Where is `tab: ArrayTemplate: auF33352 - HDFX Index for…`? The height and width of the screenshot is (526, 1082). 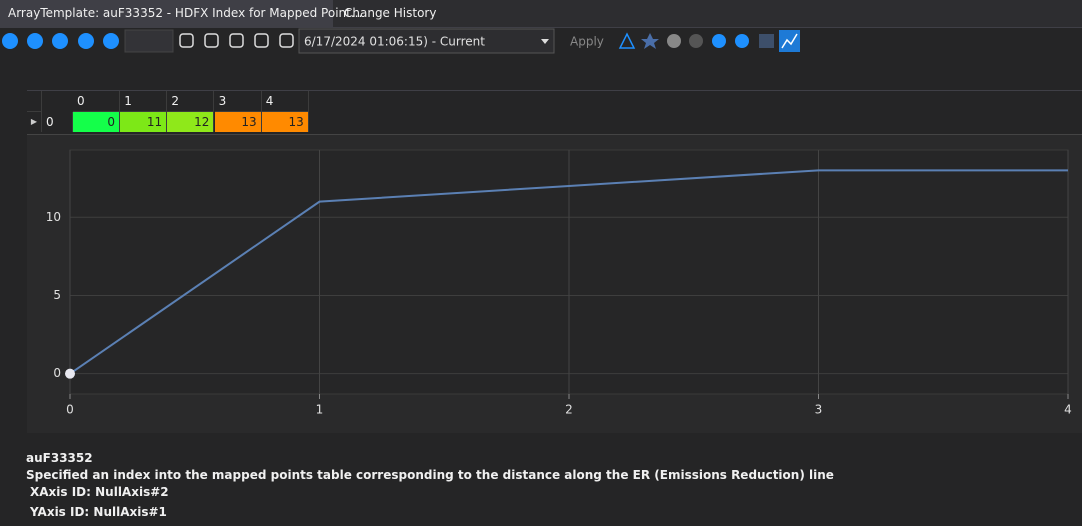 tab: ArrayTemplate: auF33352 - HDFX Index for… is located at coordinates (181, 13).